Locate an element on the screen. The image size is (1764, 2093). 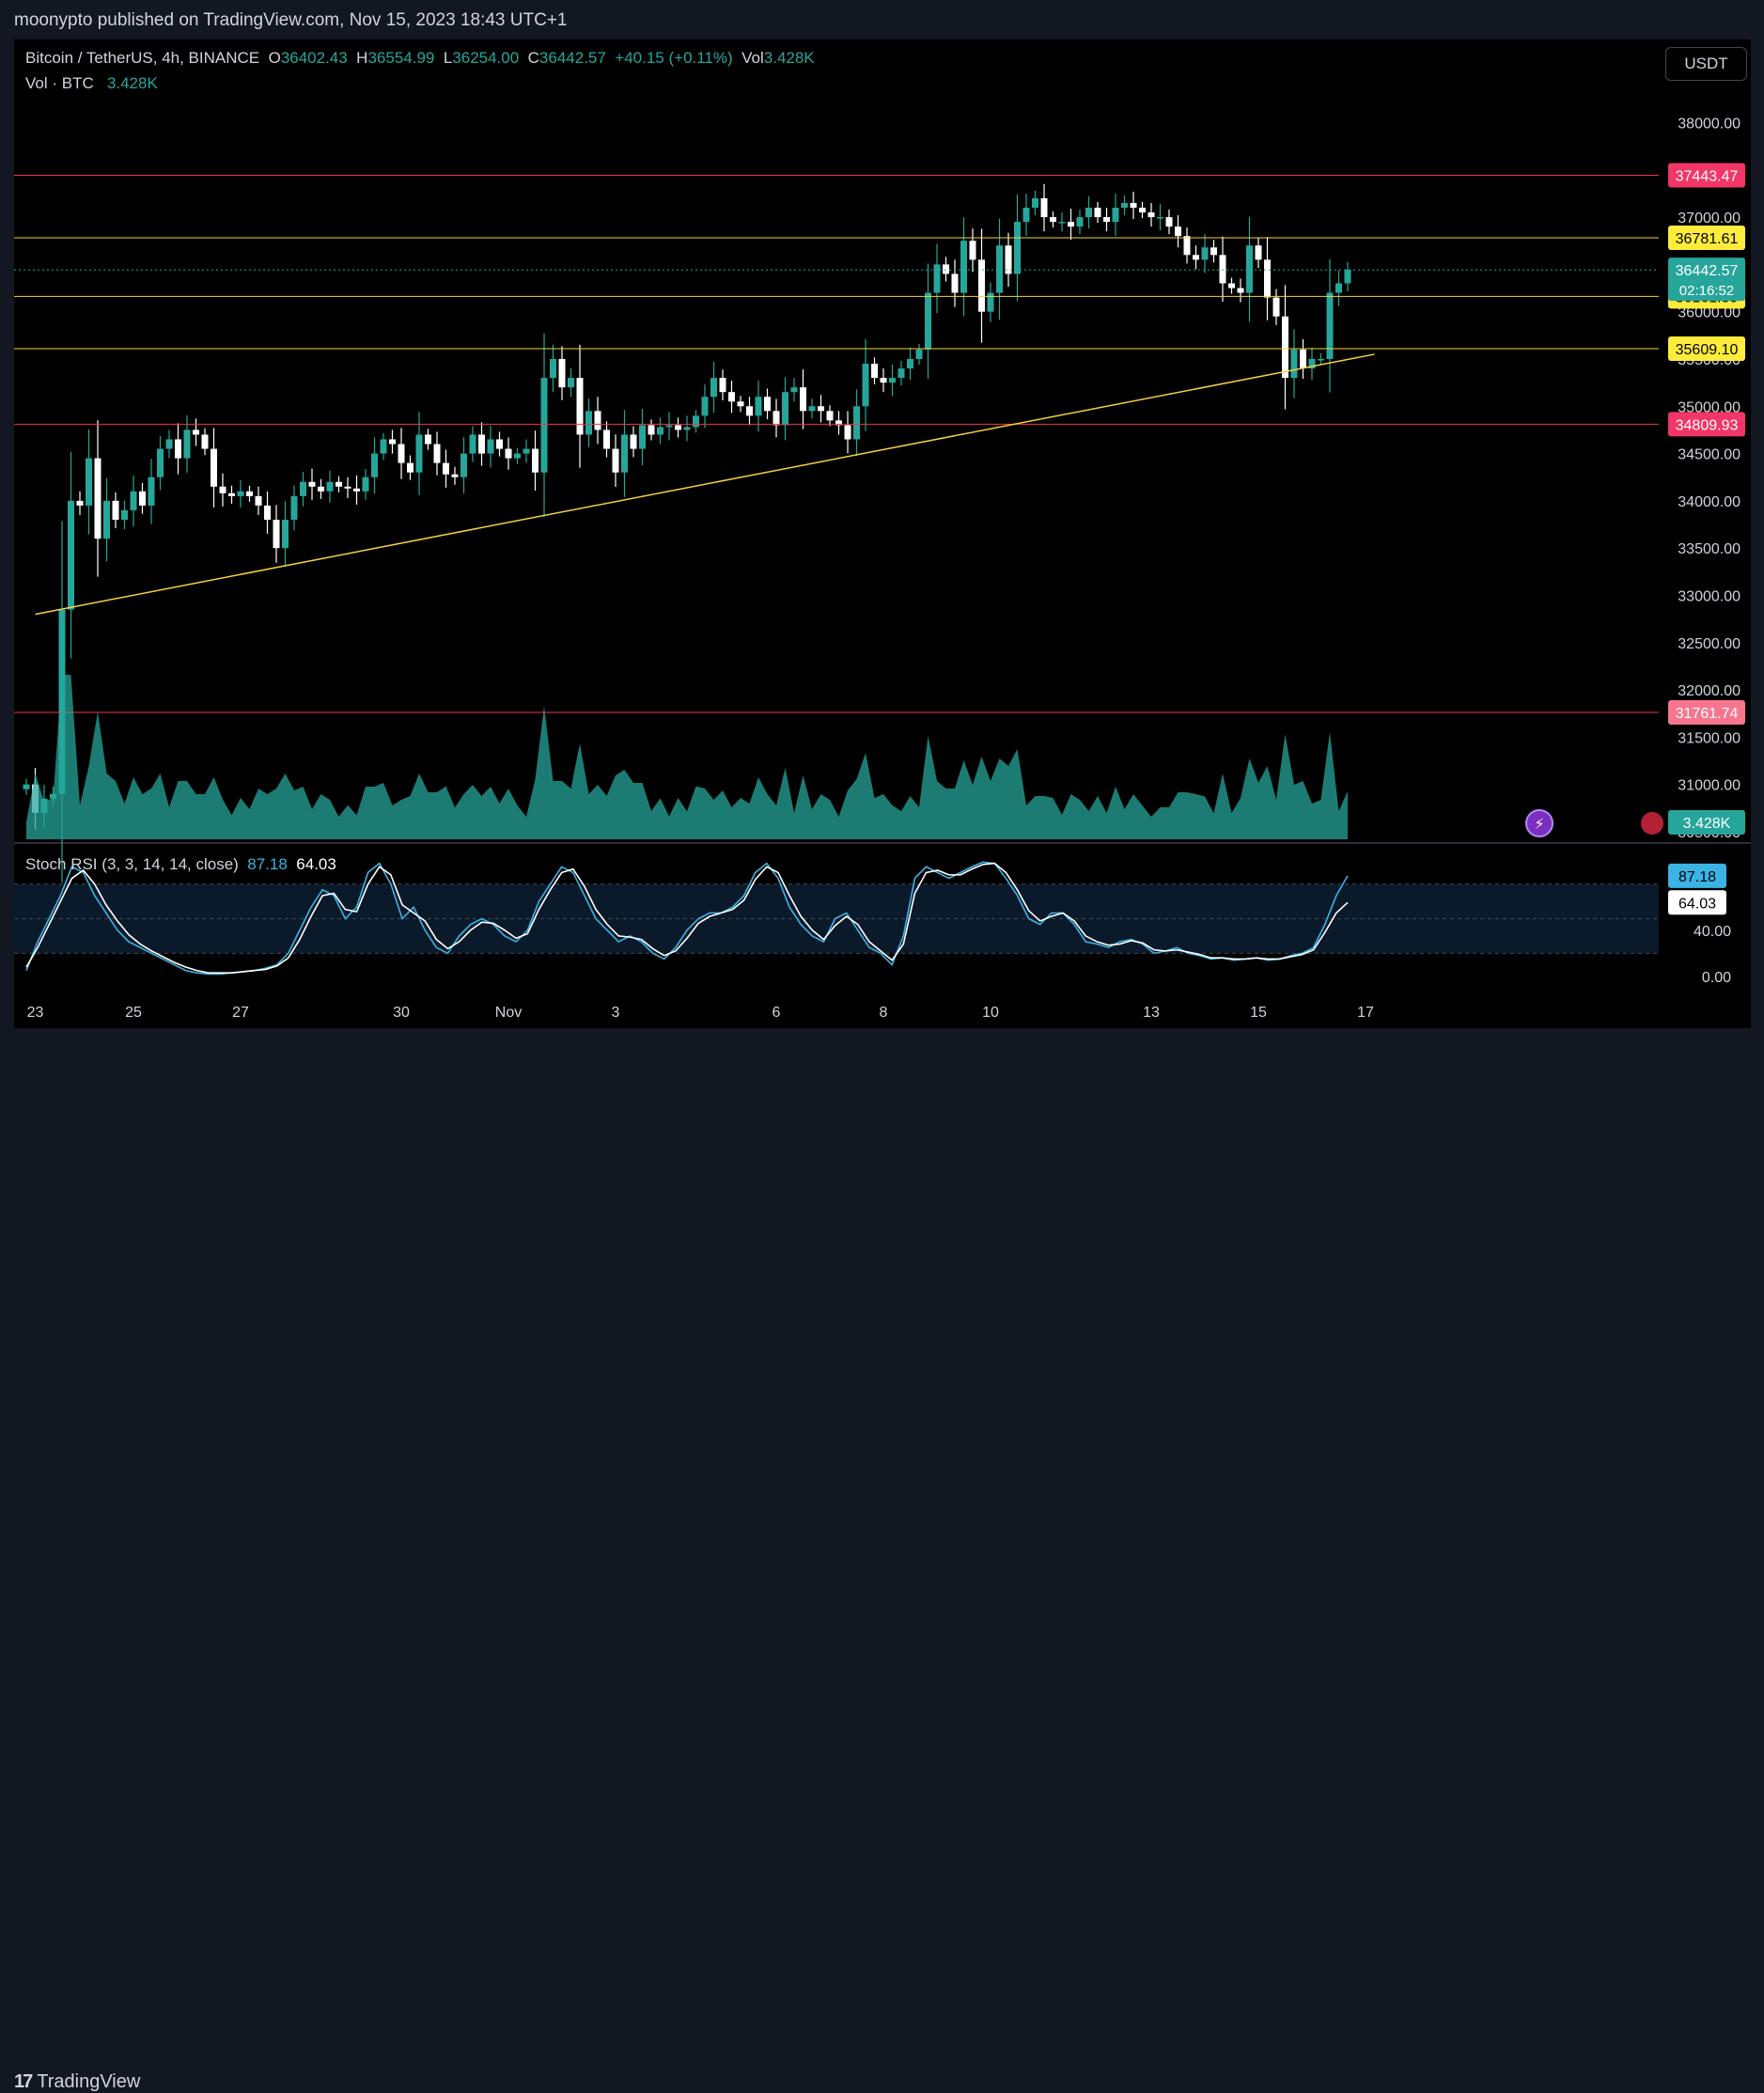
tradingview-logo: 17 TradingView is located at coordinates (77, 2082).